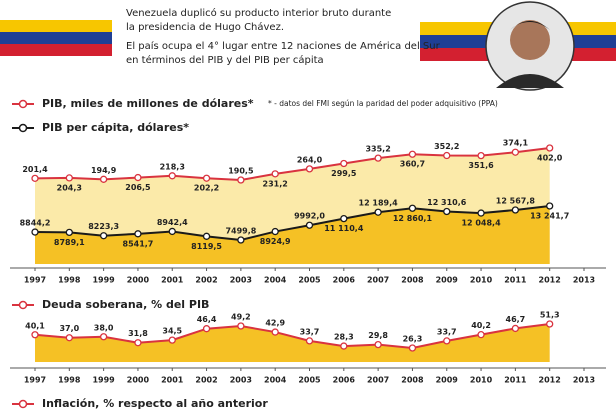 This screenshot has width=616, height=411. I want to click on x-tick-label: 2005, so click(309, 380).